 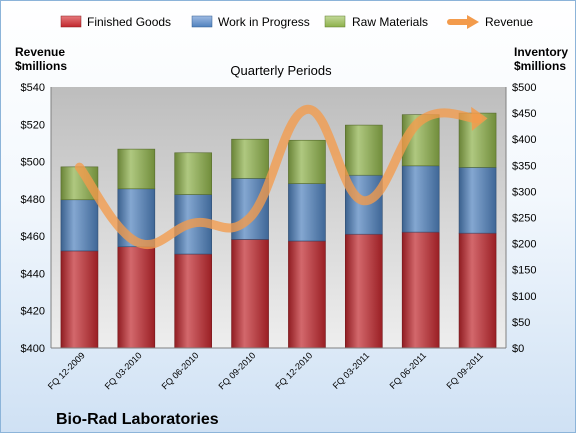 I want to click on legend-swatch-work-in-progress, so click(x=202, y=21).